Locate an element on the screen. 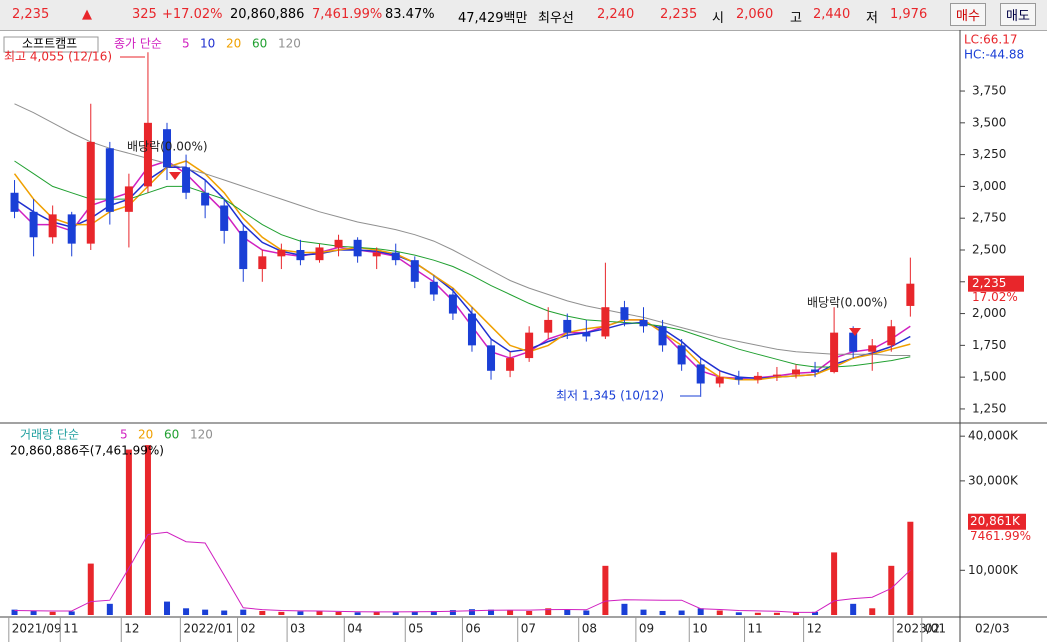 Image resolution: width=1047 pixels, height=642 pixels. best-bid: 2,235 is located at coordinates (679, 14).